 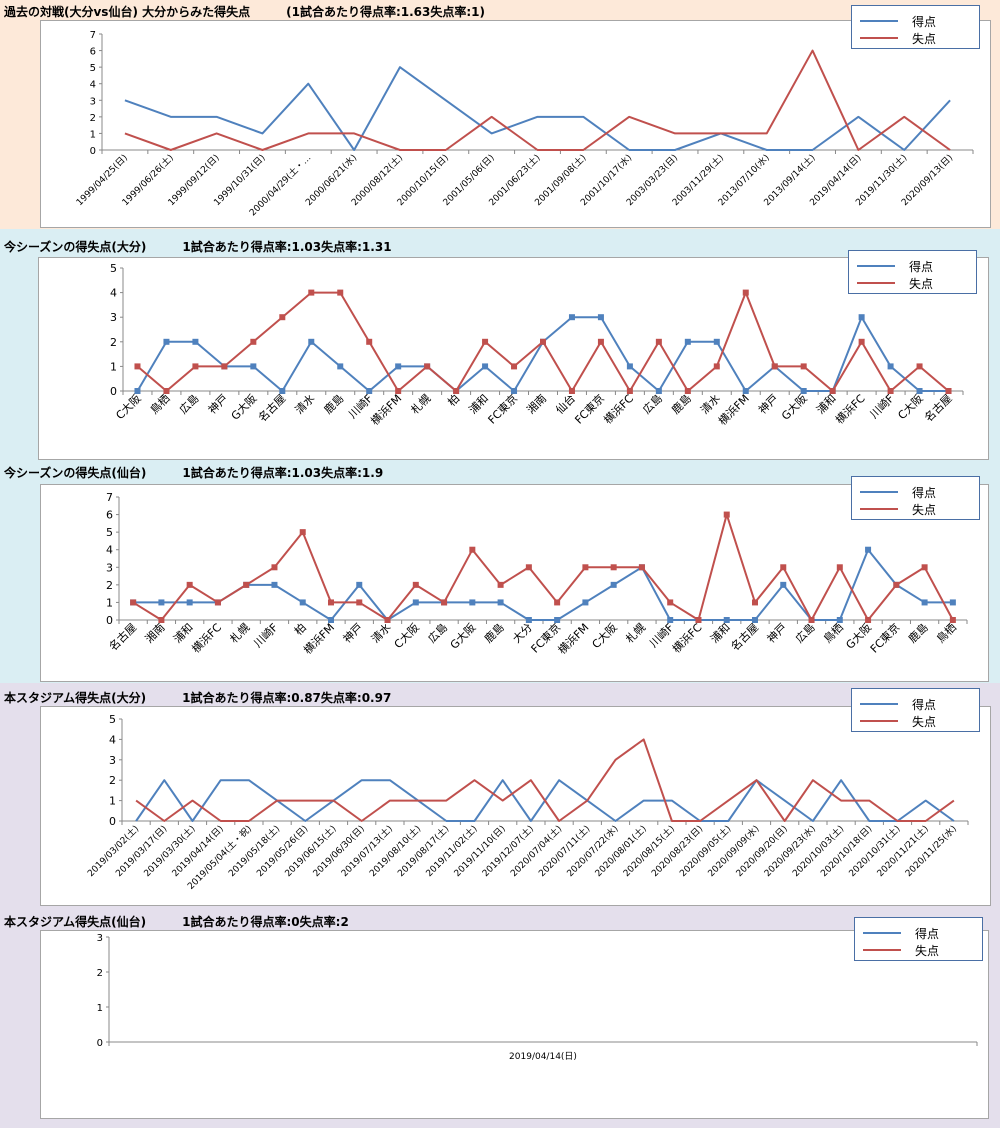 I want to click on x-tick-label: 2019/11/10(日), so click(x=480, y=851).